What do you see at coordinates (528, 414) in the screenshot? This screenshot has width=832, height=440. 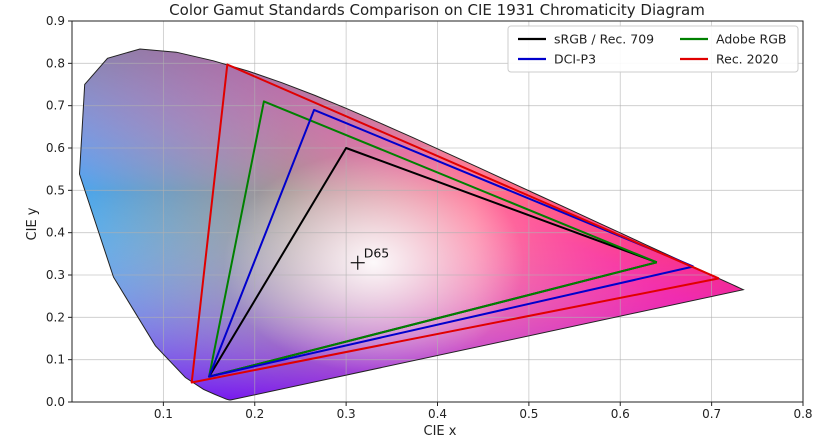 I see `x-tick-label: 0.5` at bounding box center [528, 414].